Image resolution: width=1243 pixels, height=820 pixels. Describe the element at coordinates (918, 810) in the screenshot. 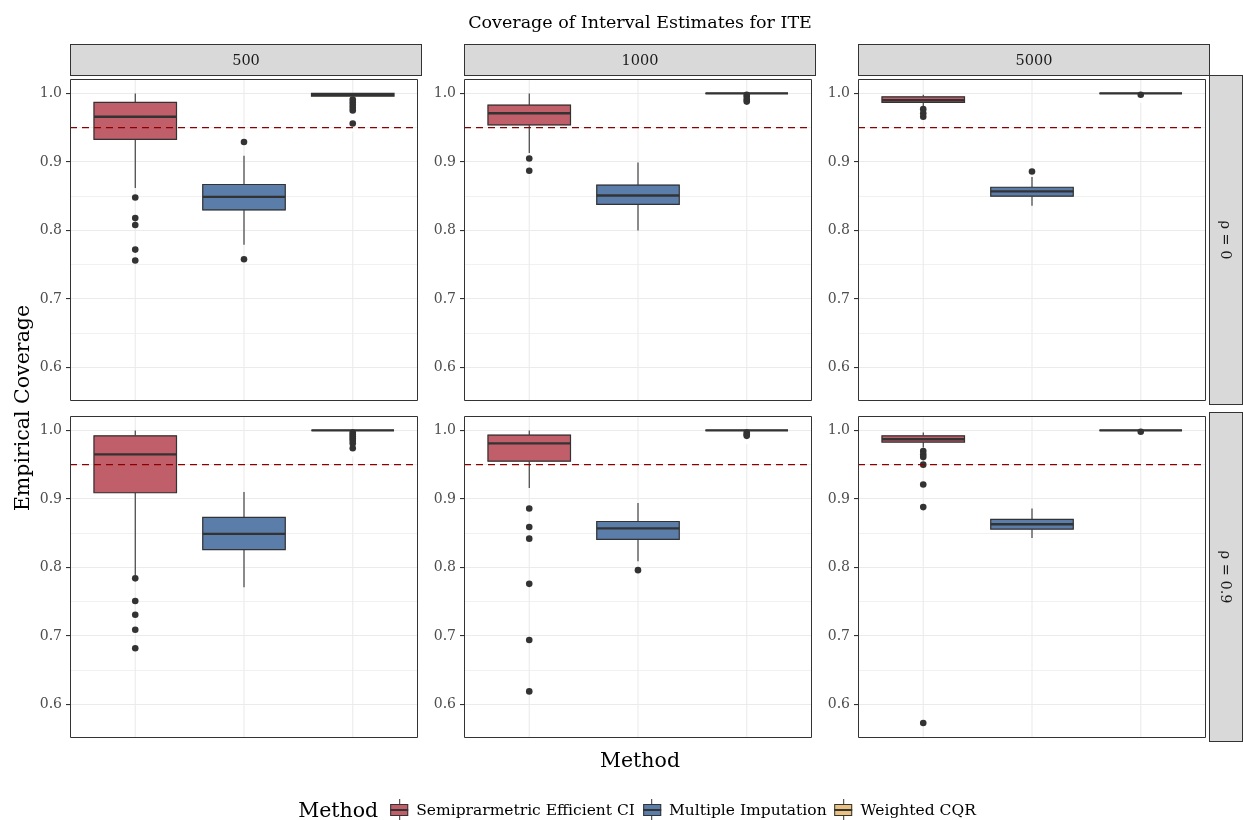

I see `legend-label: Weighted CQR` at that location.